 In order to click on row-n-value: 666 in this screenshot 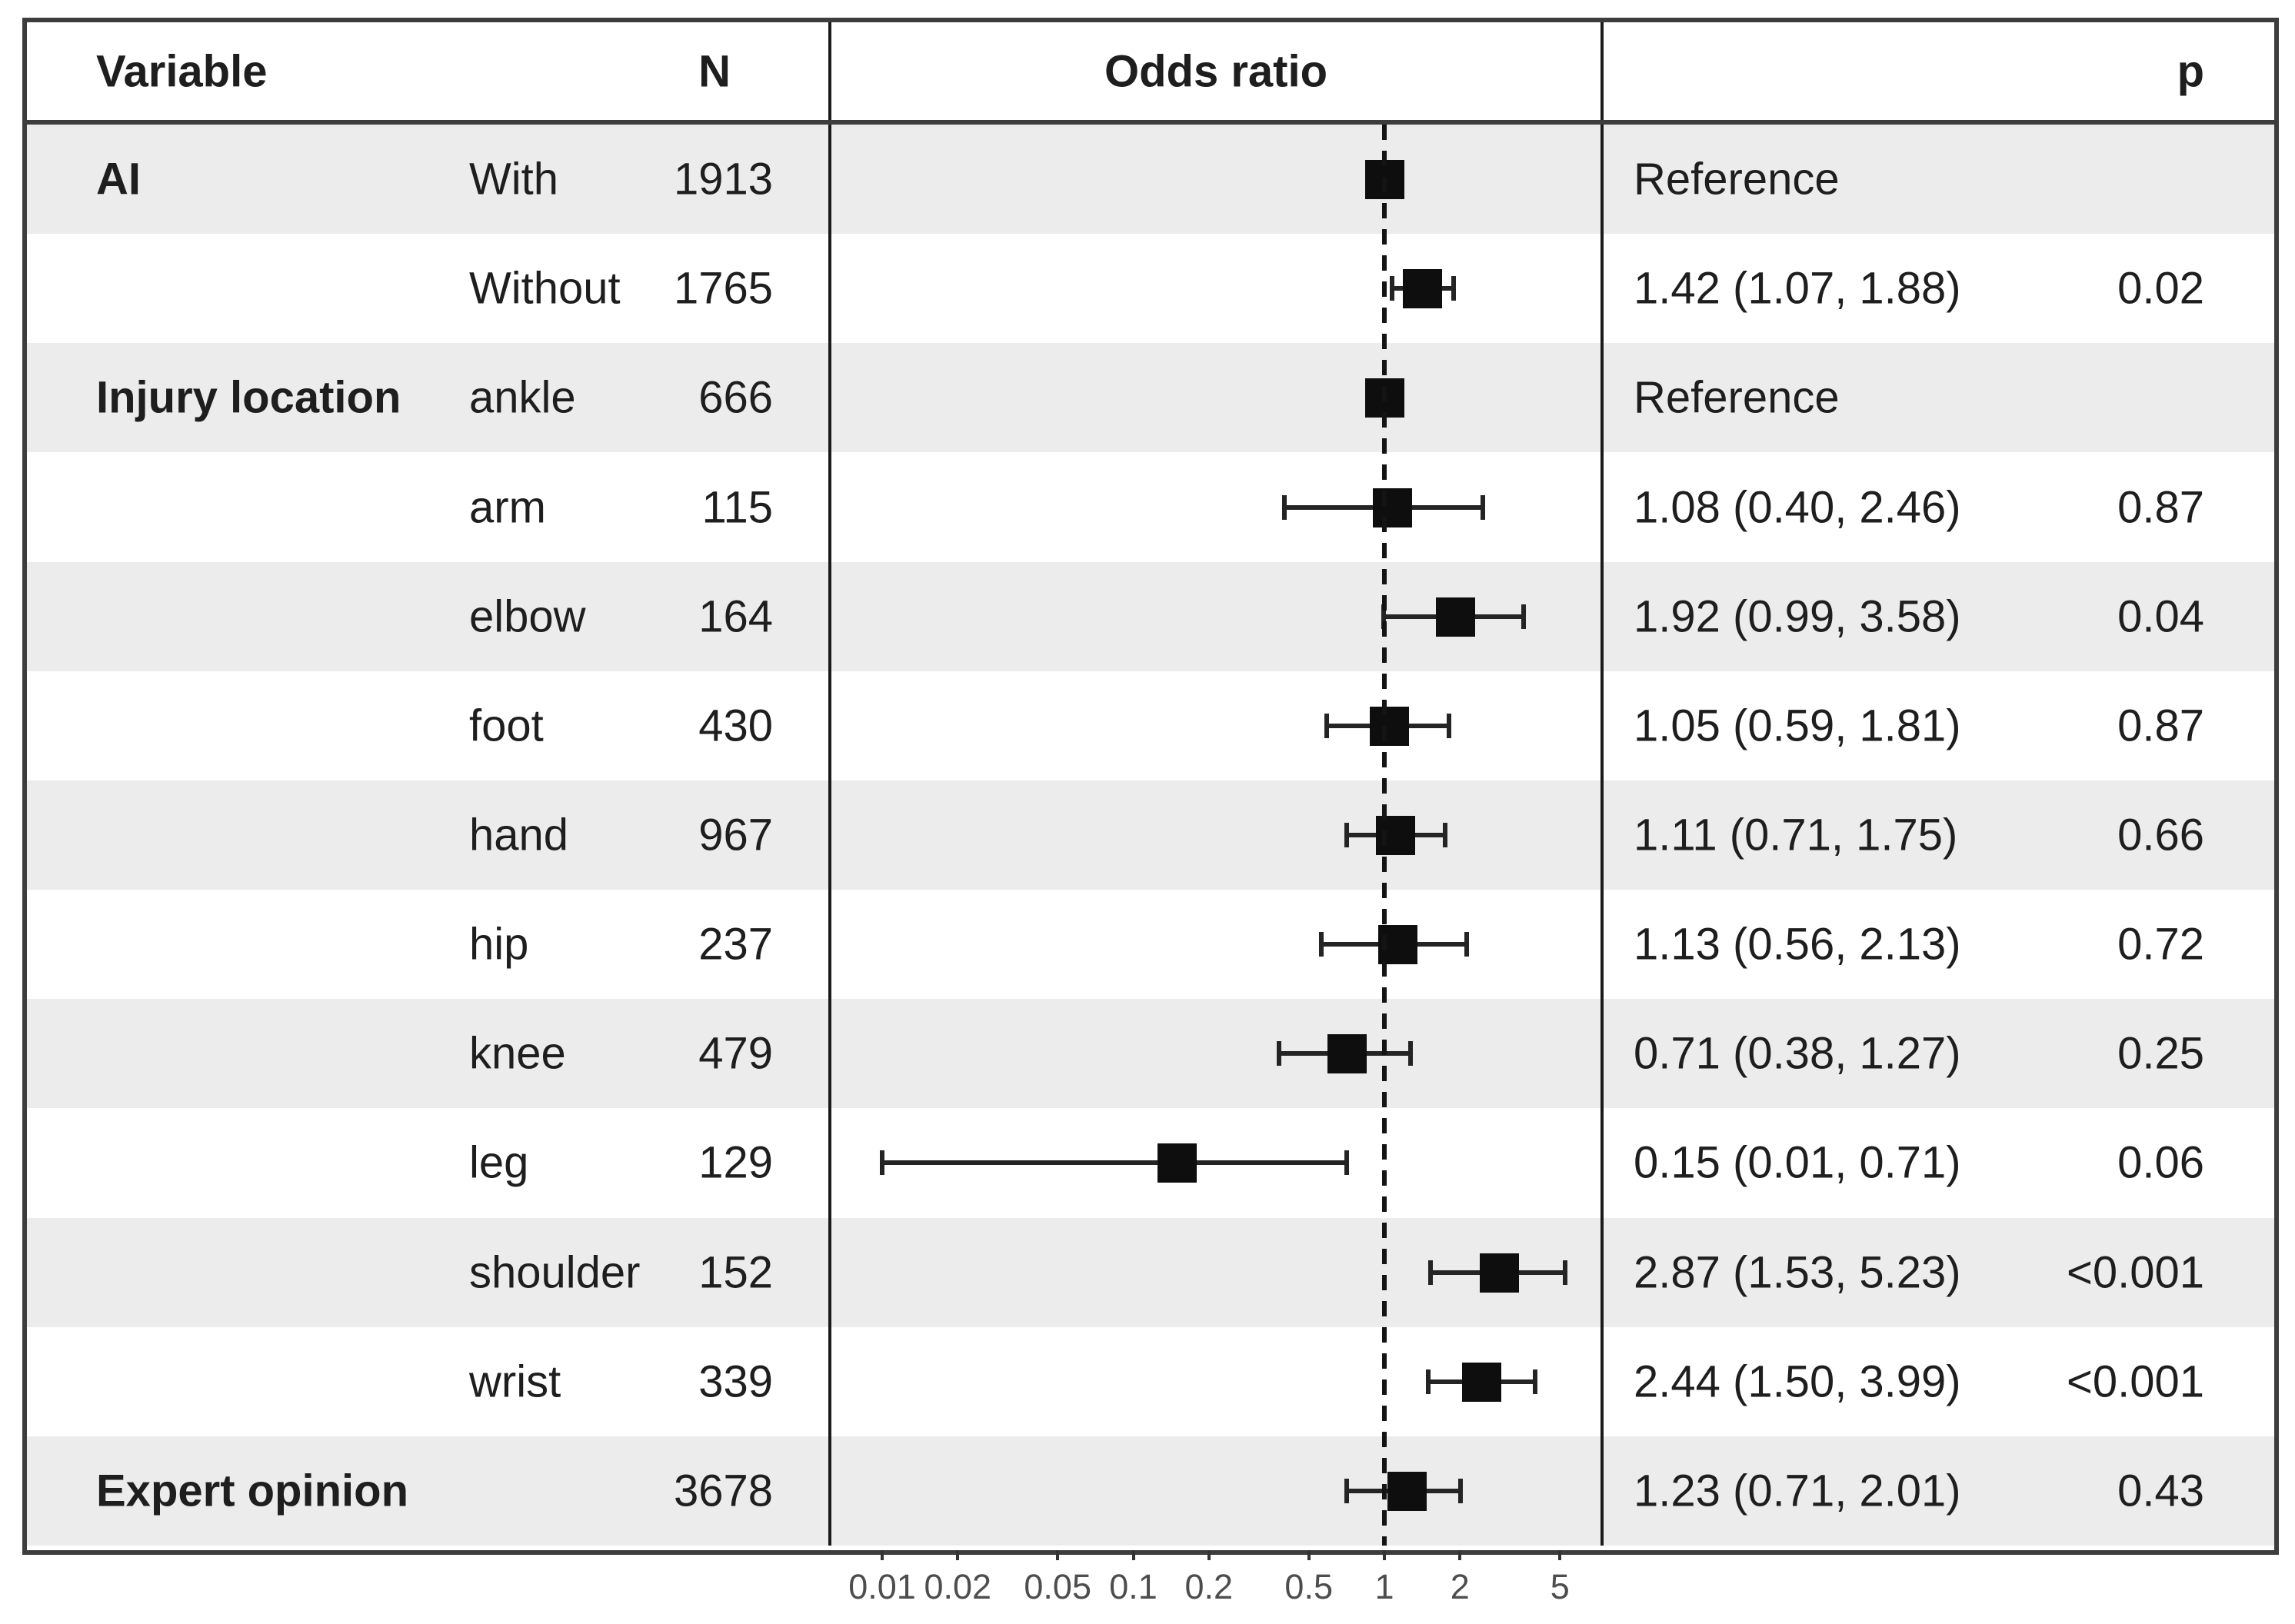, I will do `click(735, 397)`.